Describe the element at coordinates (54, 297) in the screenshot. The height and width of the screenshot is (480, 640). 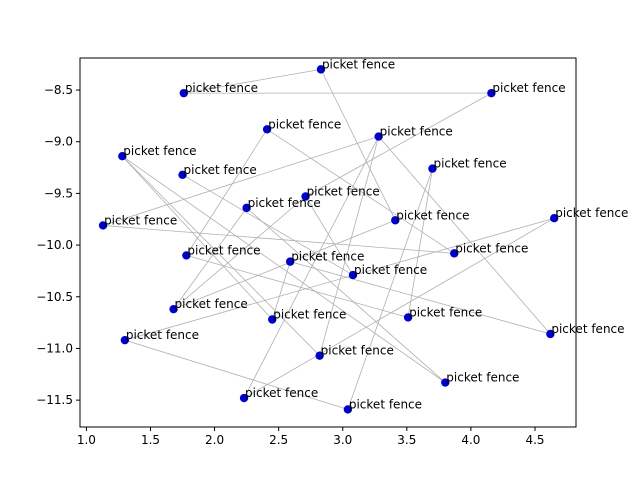
I see `y-tick-label: −10.5` at that location.